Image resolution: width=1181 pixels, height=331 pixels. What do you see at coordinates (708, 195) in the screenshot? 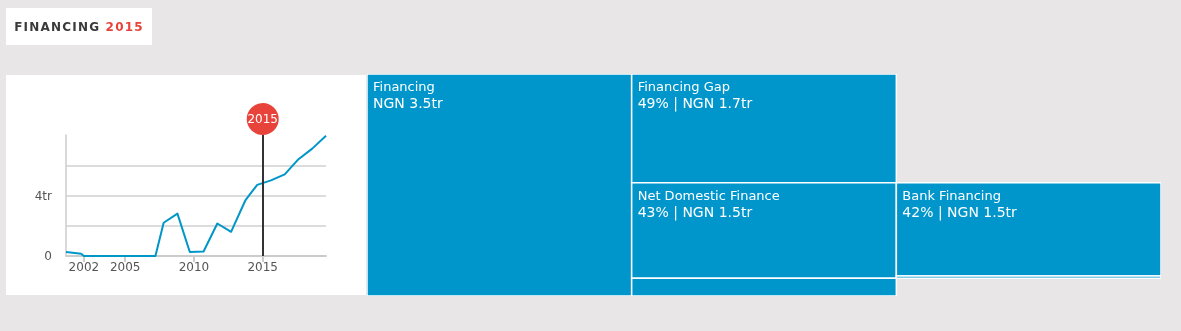
I see `category-label: Net Domestic Finance` at bounding box center [708, 195].